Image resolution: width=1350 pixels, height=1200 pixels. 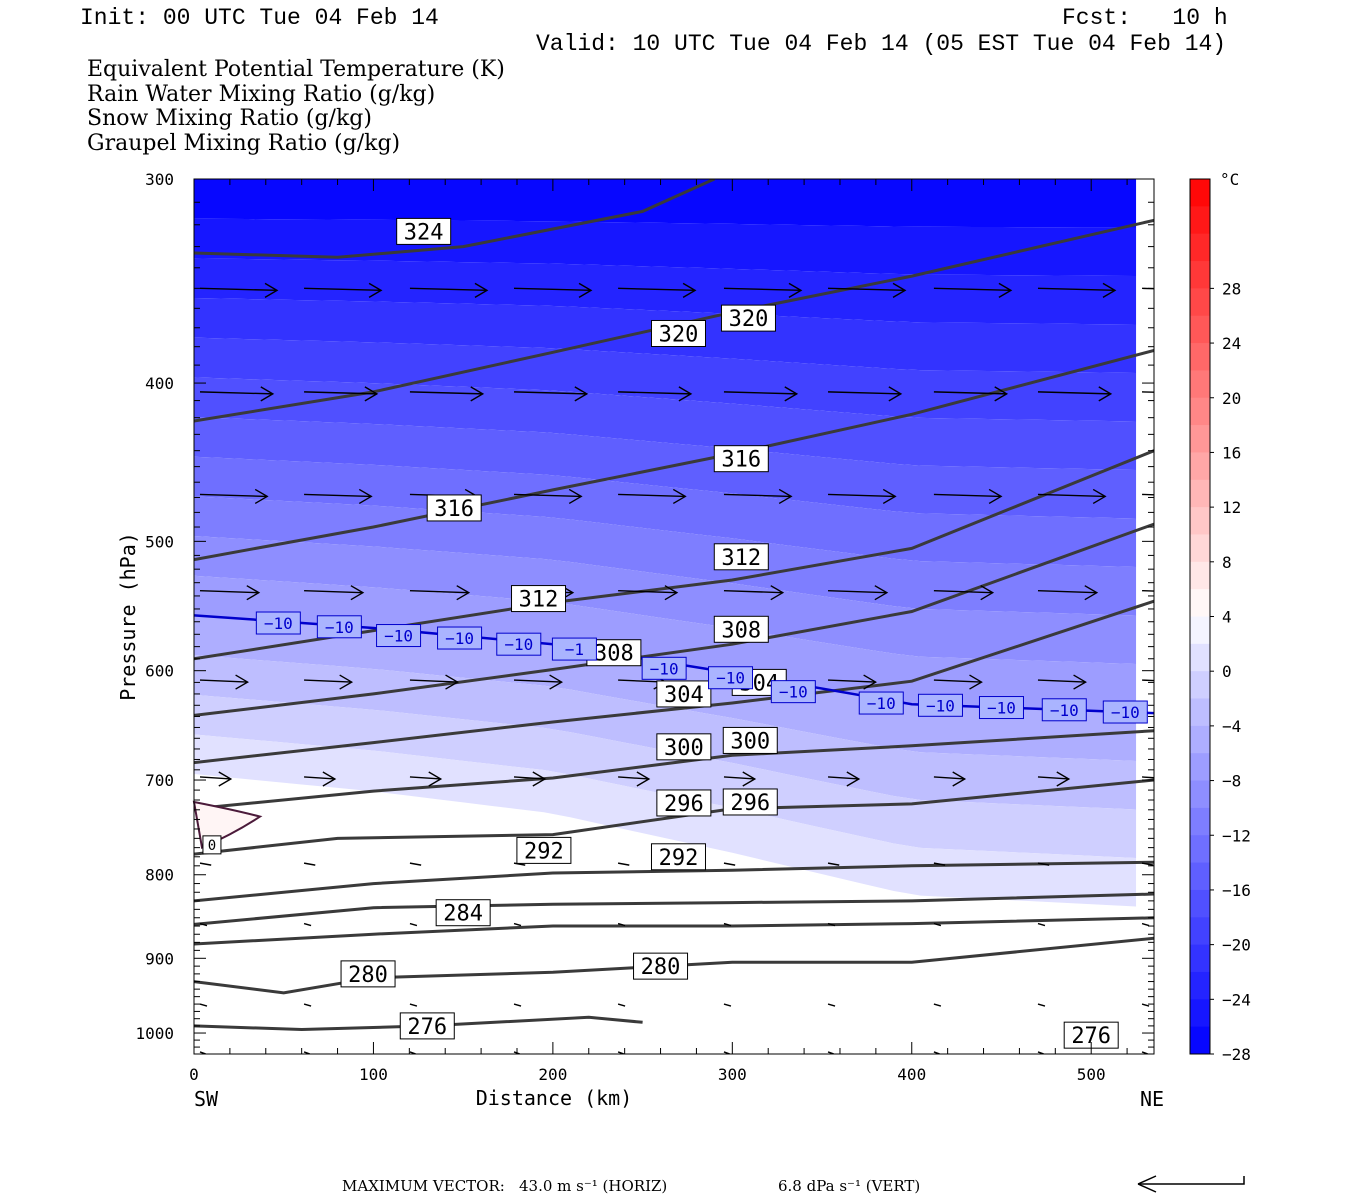 I want to click on svg-text: 312, so click(x=741, y=558).